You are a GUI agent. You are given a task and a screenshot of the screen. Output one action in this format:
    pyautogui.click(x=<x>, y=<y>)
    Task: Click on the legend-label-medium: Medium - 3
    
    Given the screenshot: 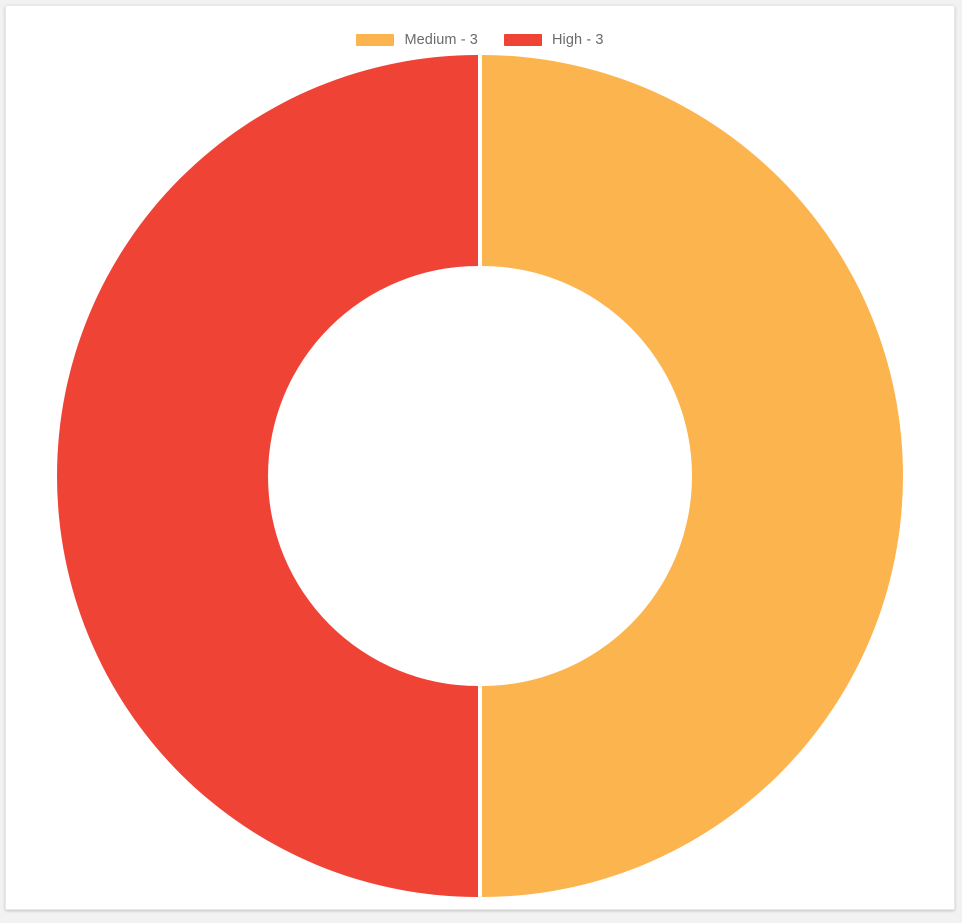 What is the action you would take?
    pyautogui.click(x=441, y=39)
    